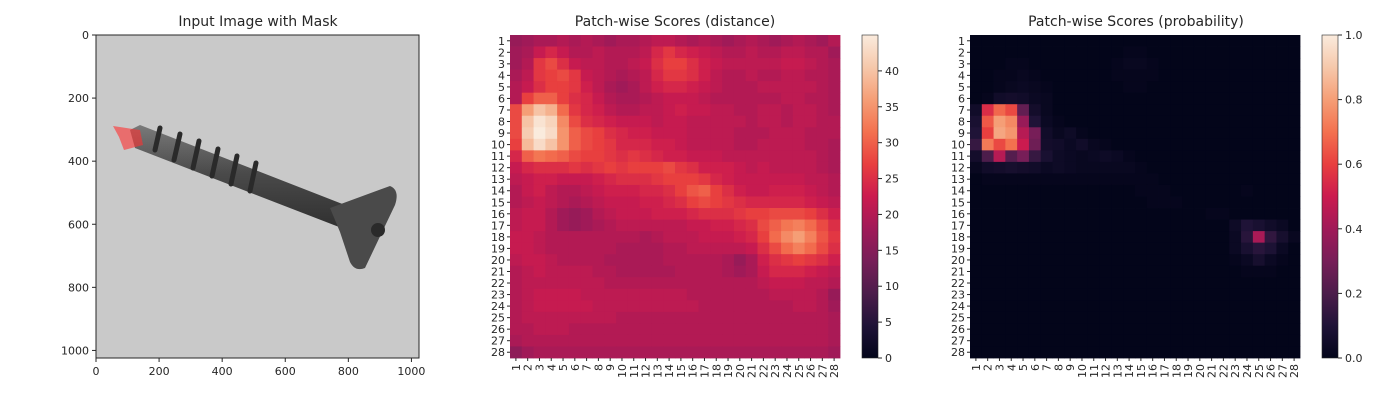  Describe the element at coordinates (958, 168) in the screenshot. I see `heatmap-ytick-label: 12` at that location.